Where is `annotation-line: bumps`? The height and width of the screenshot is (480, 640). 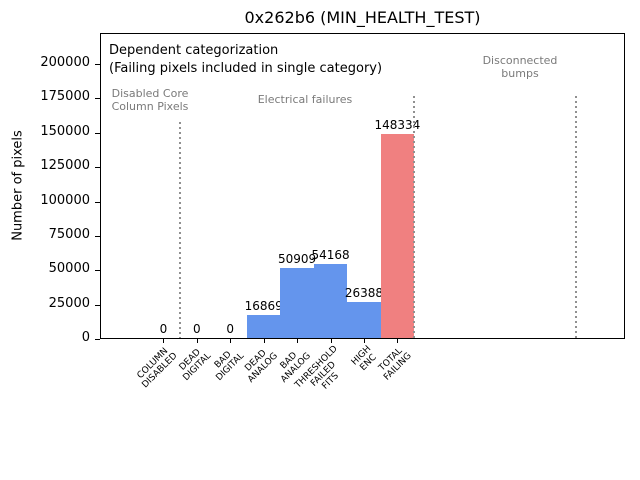 annotation-line: bumps is located at coordinates (520, 73).